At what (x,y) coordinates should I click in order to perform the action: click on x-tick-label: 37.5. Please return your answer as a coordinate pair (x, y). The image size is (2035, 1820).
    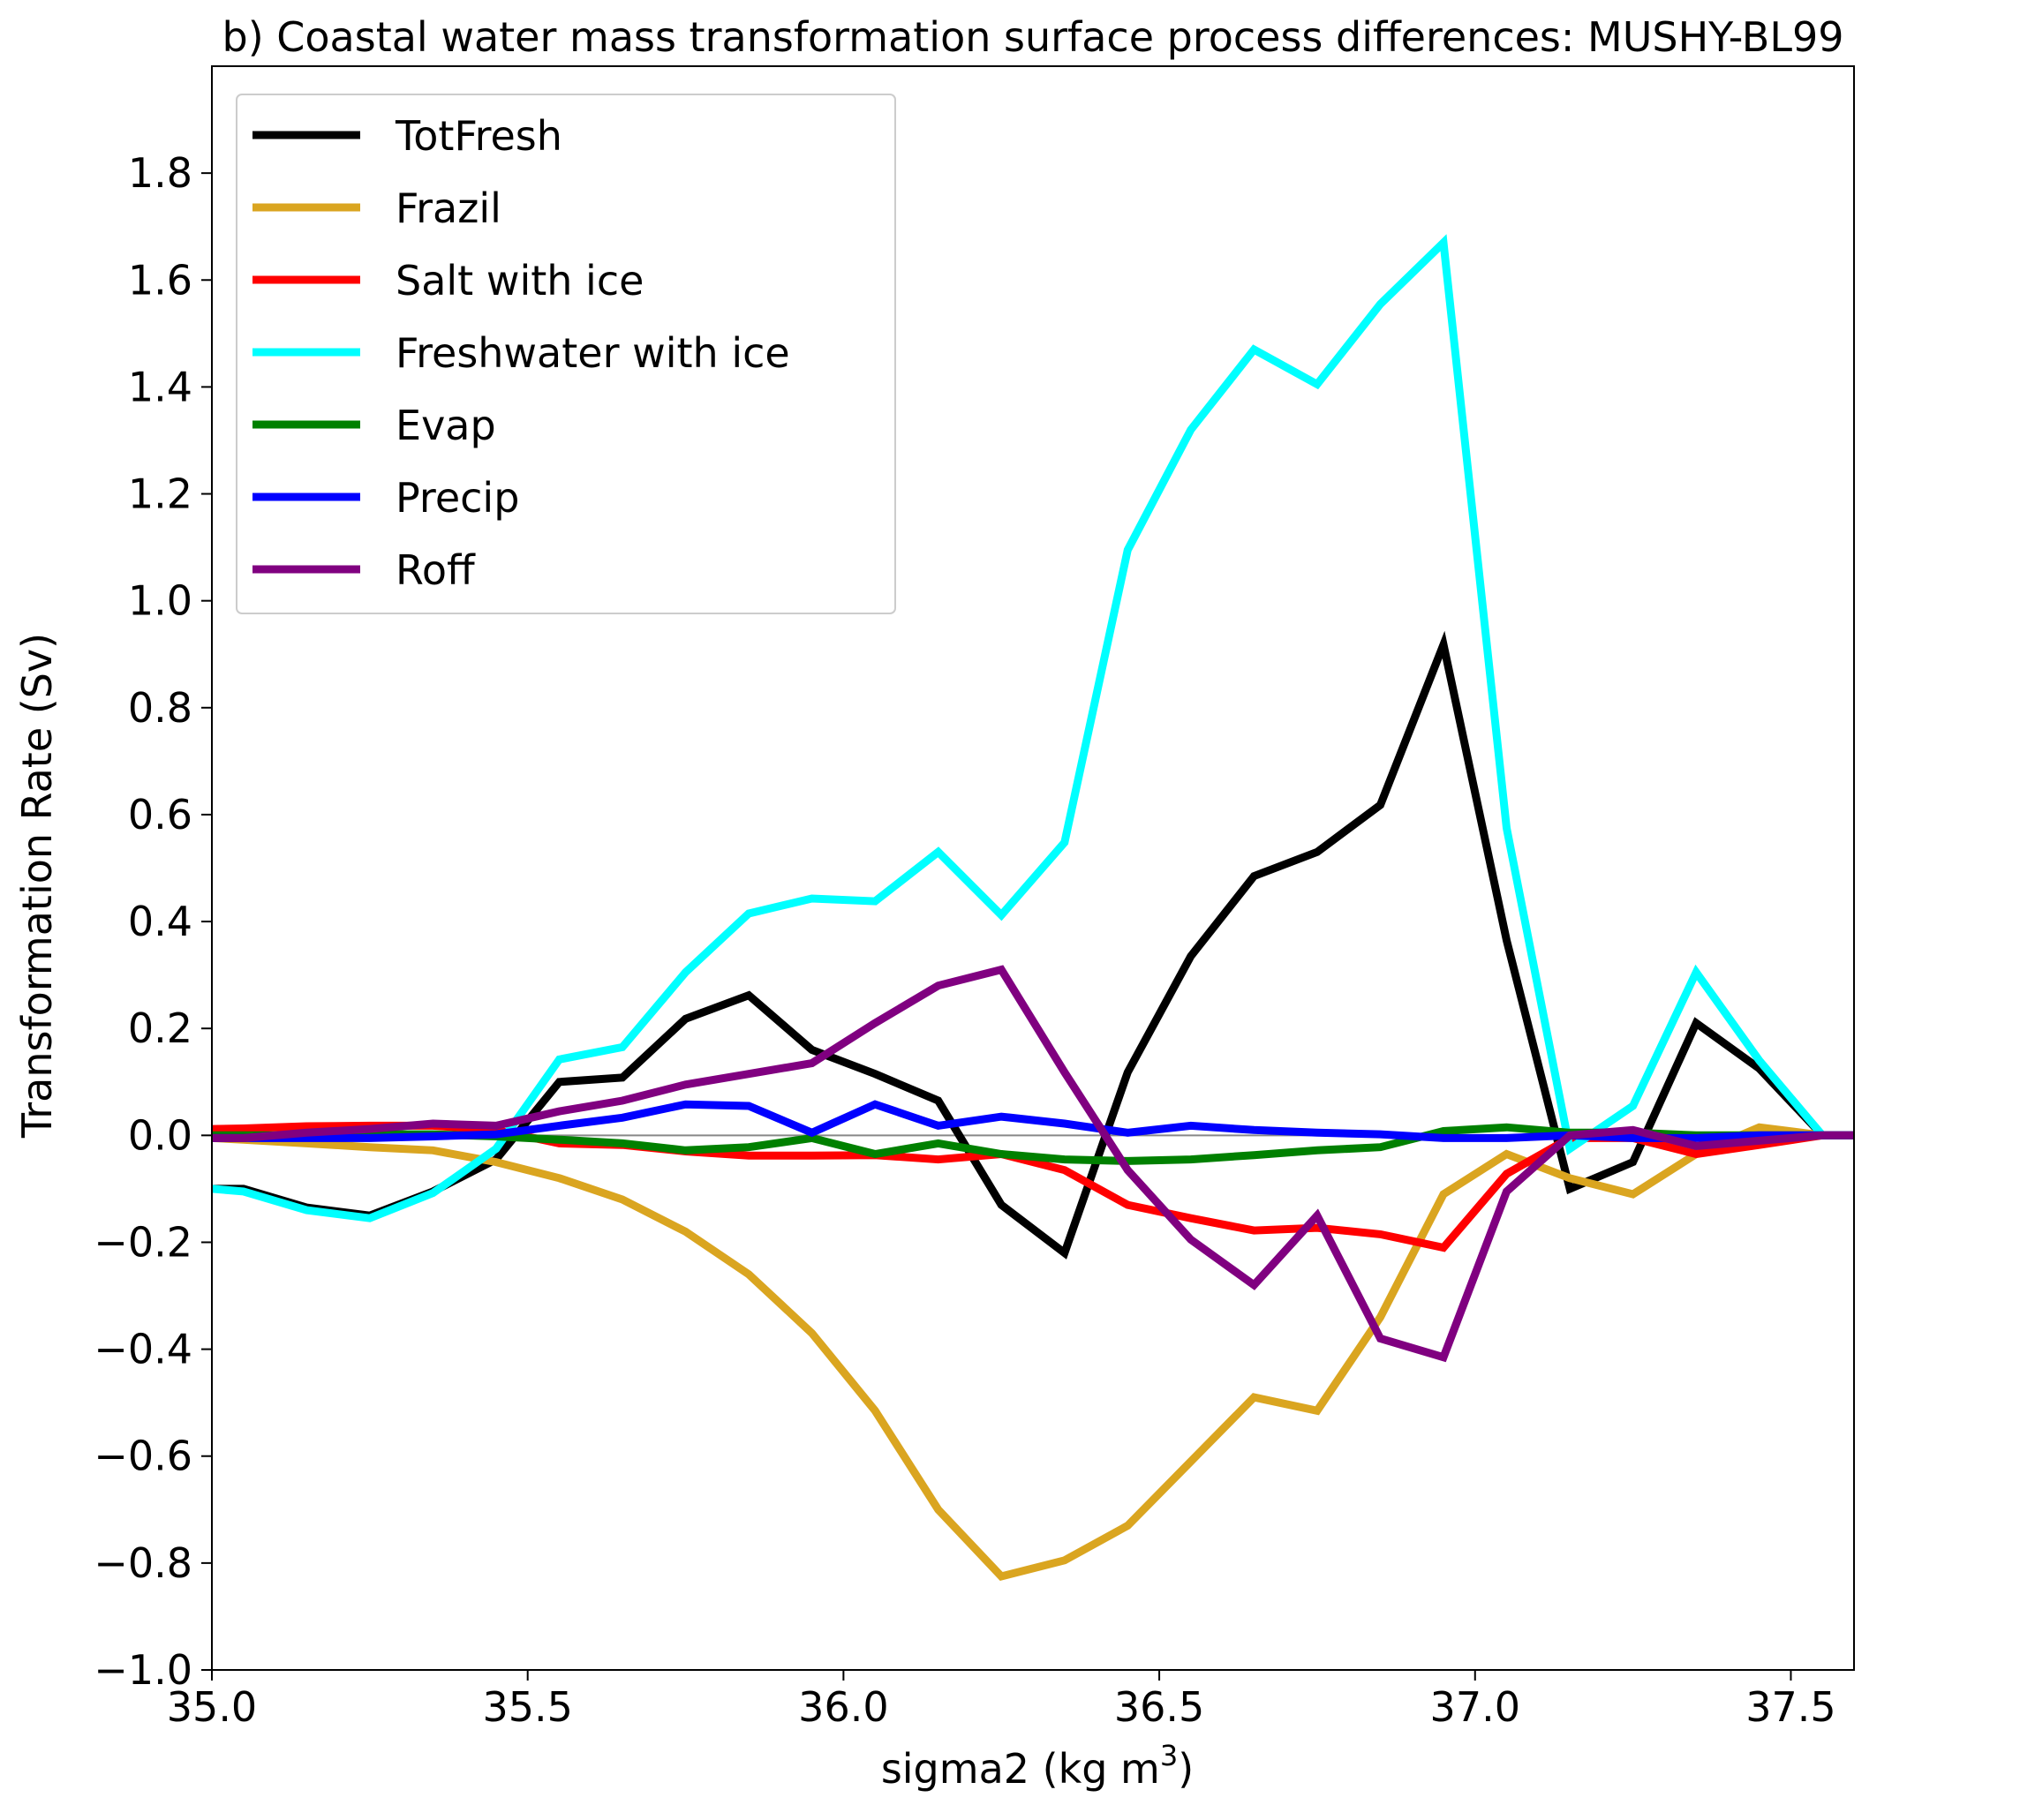
    Looking at the image, I should click on (1790, 1707).